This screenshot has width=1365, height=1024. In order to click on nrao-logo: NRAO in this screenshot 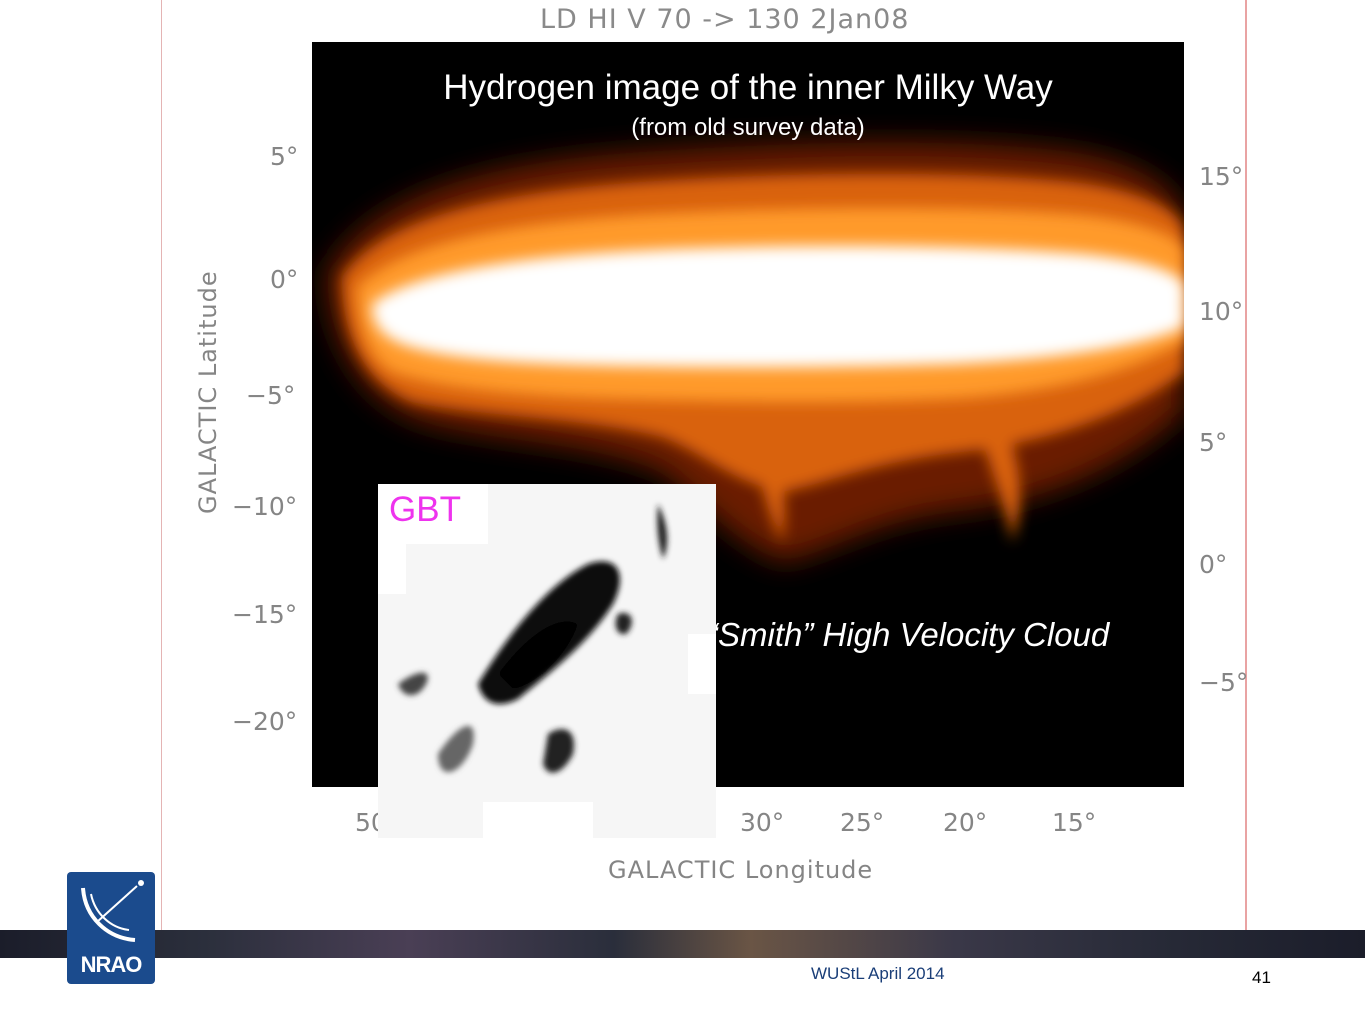, I will do `click(111, 928)`.